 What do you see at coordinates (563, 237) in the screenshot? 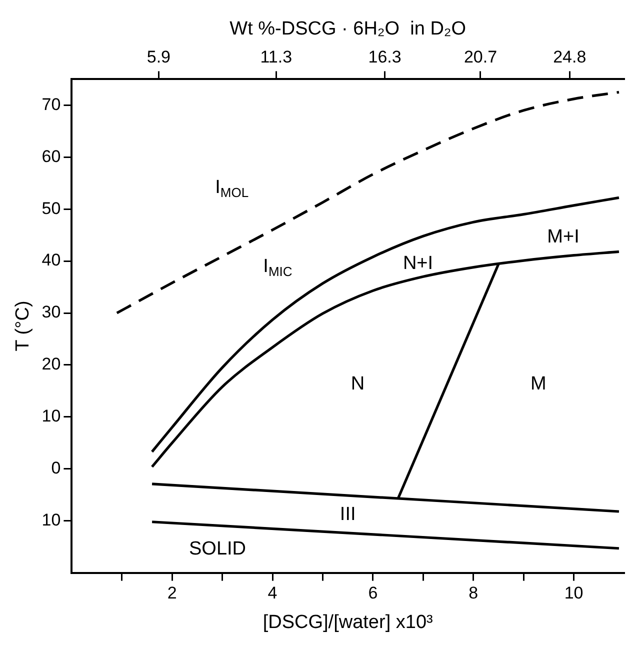
I see `annotation: M+I` at bounding box center [563, 237].